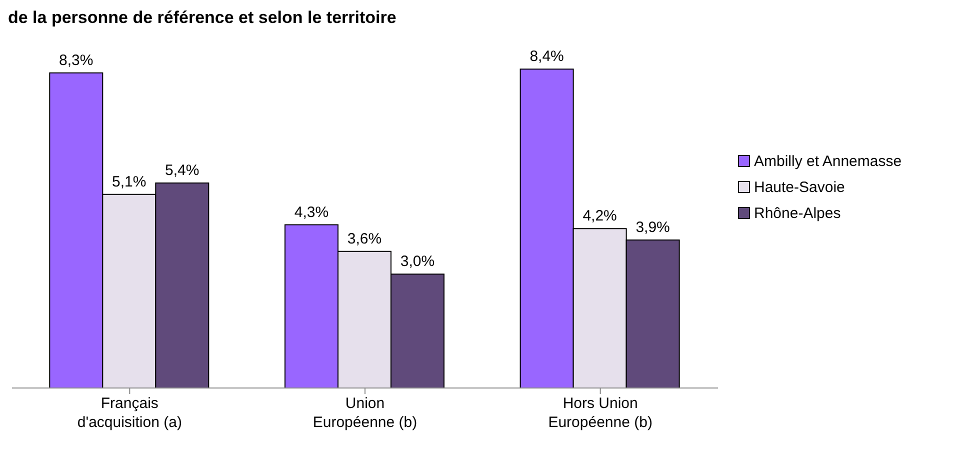 The image size is (964, 459). Describe the element at coordinates (202, 18) in the screenshot. I see `chart-title: de la personne de référence et selon le territoire` at that location.